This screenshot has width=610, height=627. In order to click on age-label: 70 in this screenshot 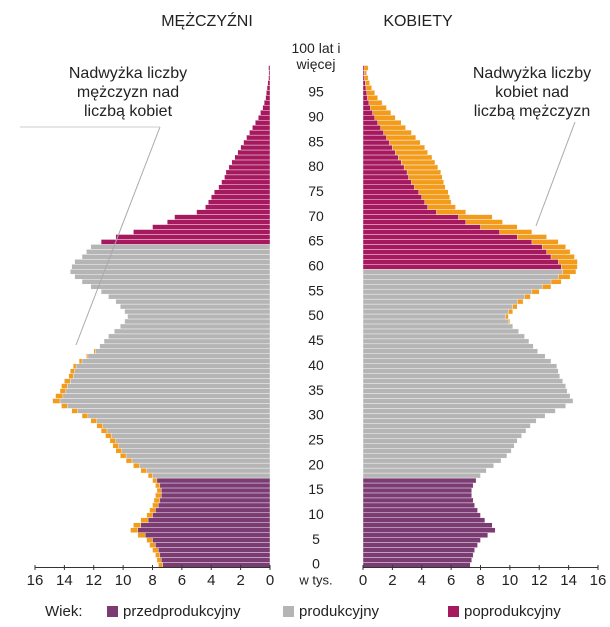, I will do `click(316, 216)`.